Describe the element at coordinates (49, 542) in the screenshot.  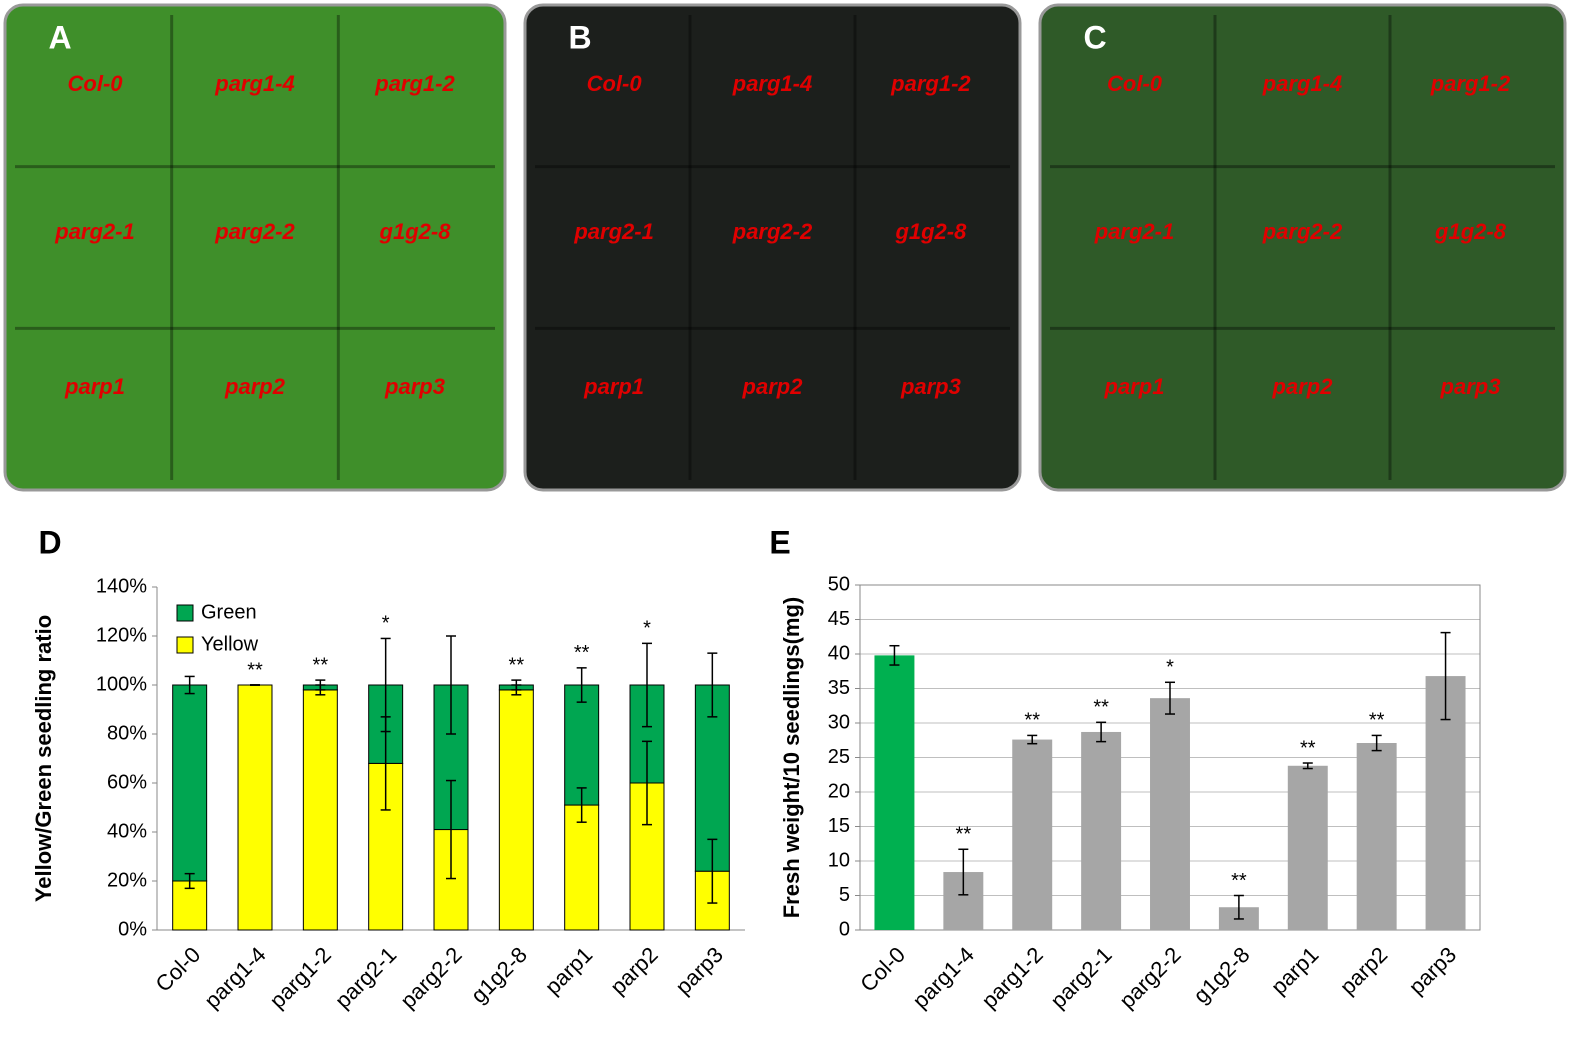
I see `panel-letter: D` at that location.